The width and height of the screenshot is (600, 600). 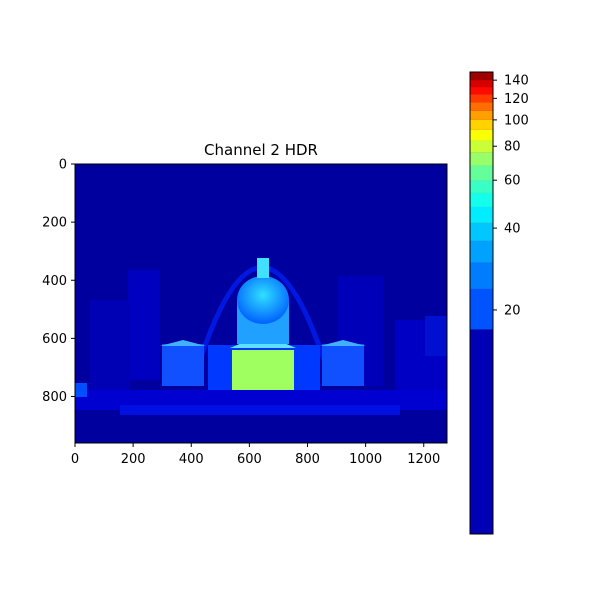 I want to click on y-axis: 0 200 400 600 800, so click(x=58, y=281).